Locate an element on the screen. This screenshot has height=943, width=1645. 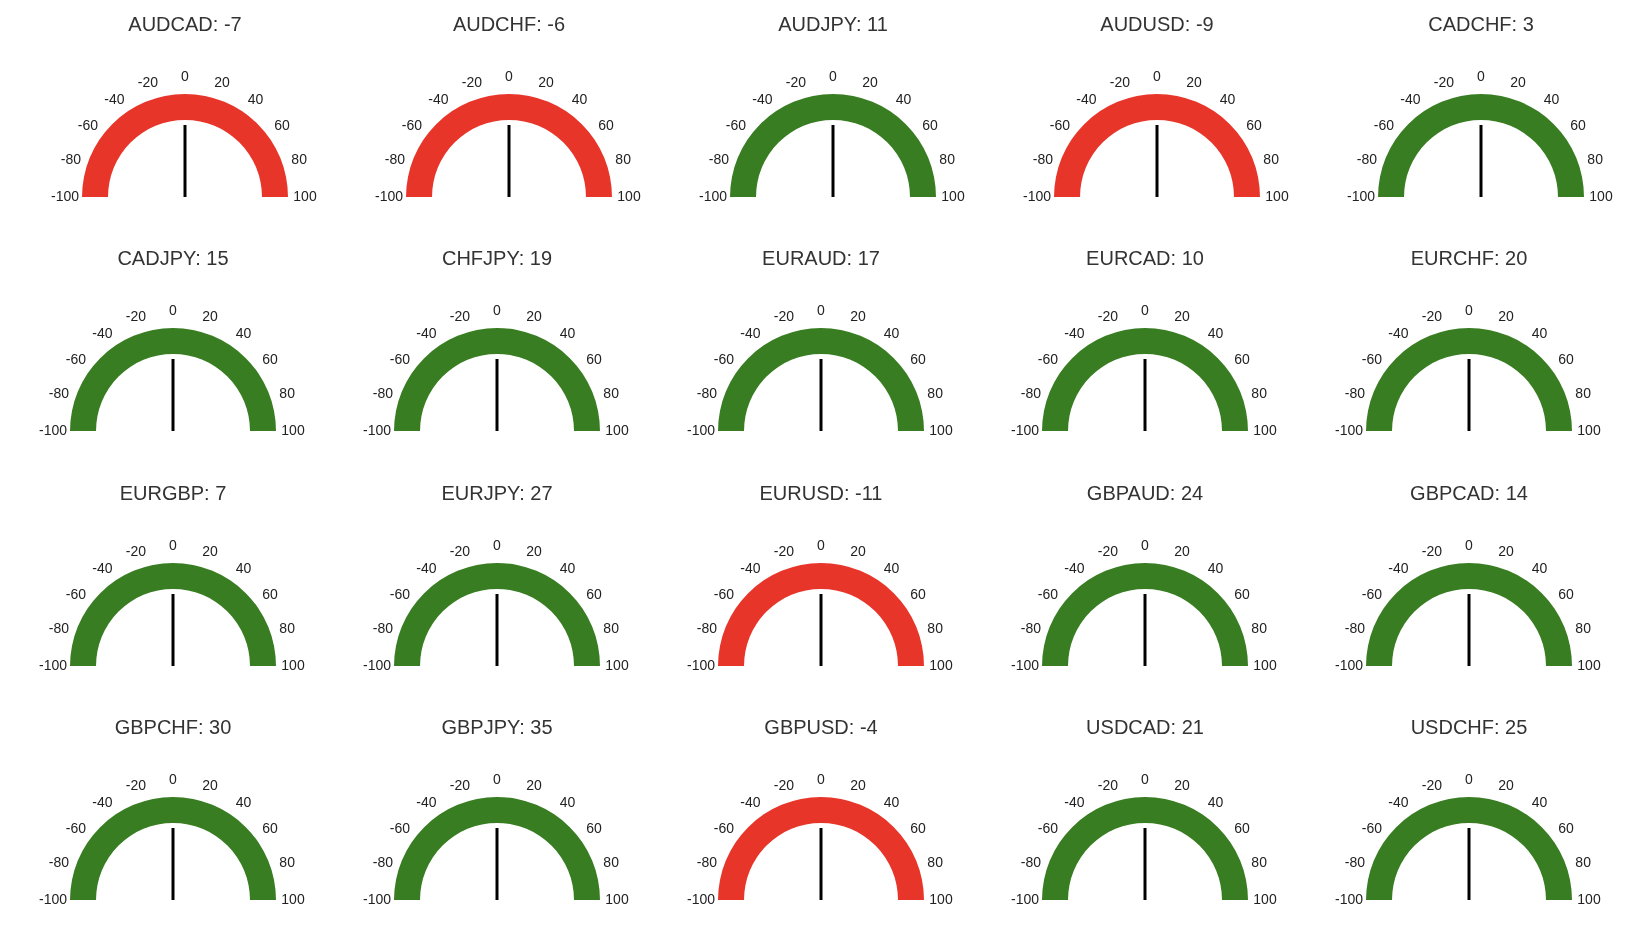
chart-title: GBPCHF: 30 is located at coordinates (173, 726).